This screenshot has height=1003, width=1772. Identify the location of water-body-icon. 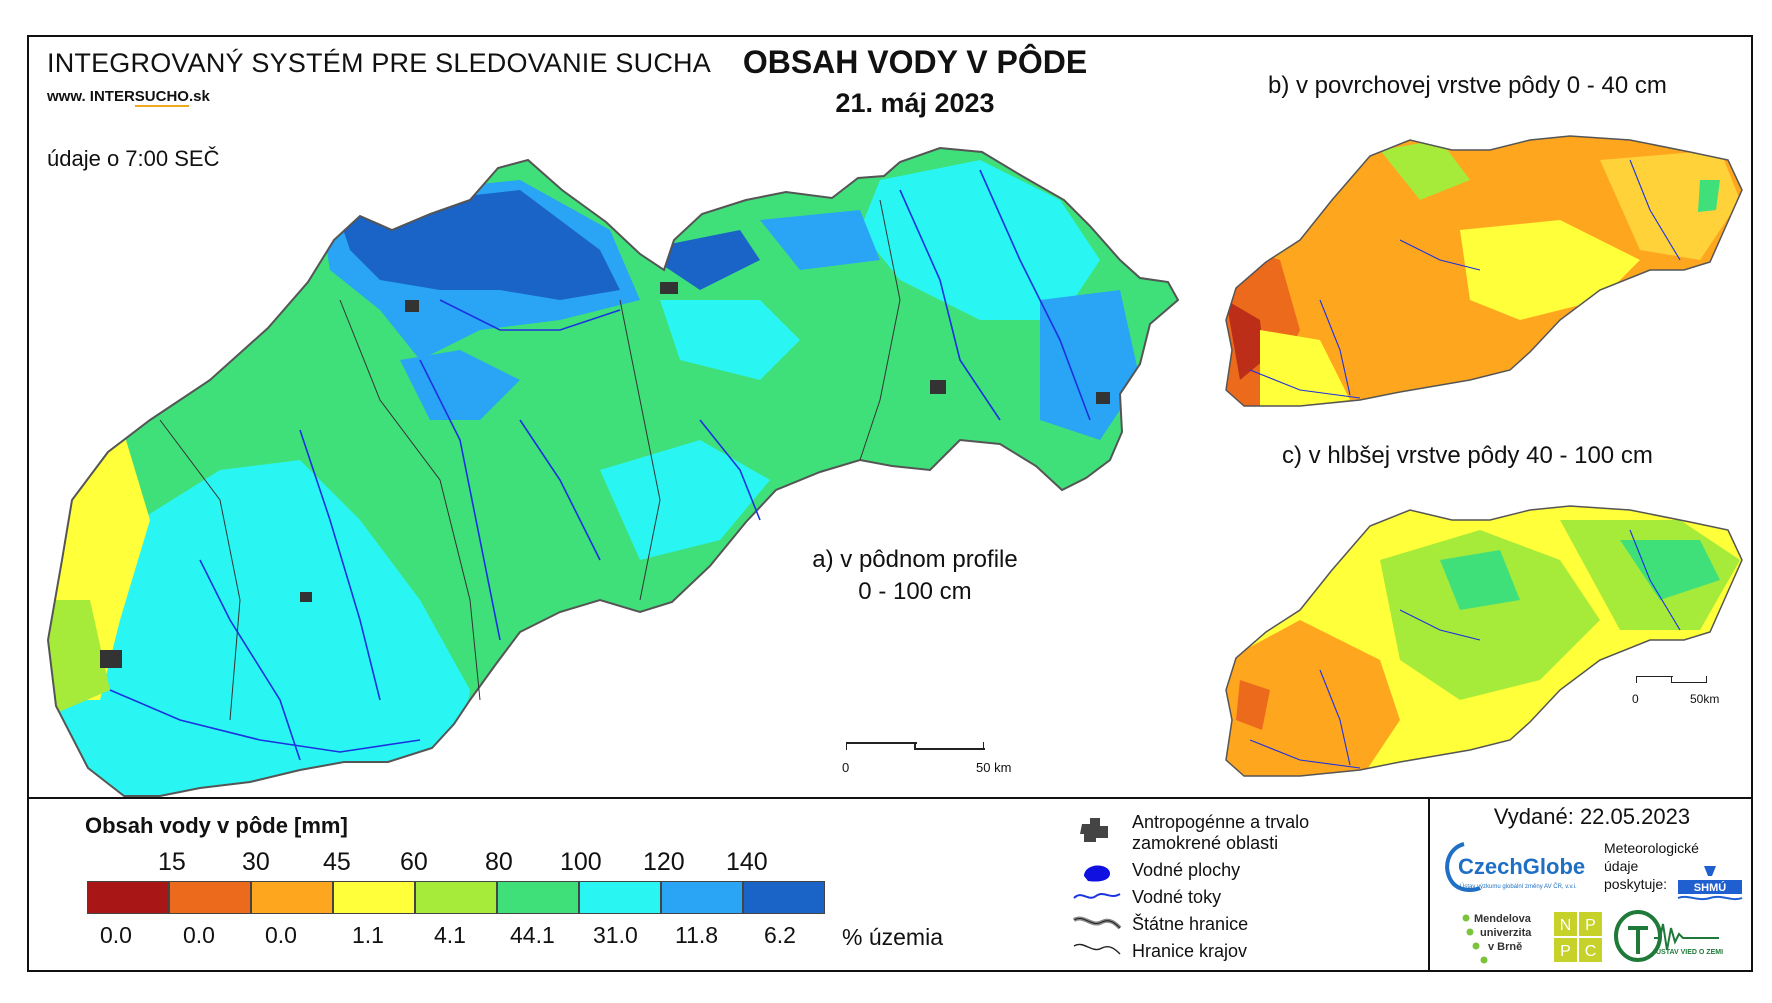
(1097, 873).